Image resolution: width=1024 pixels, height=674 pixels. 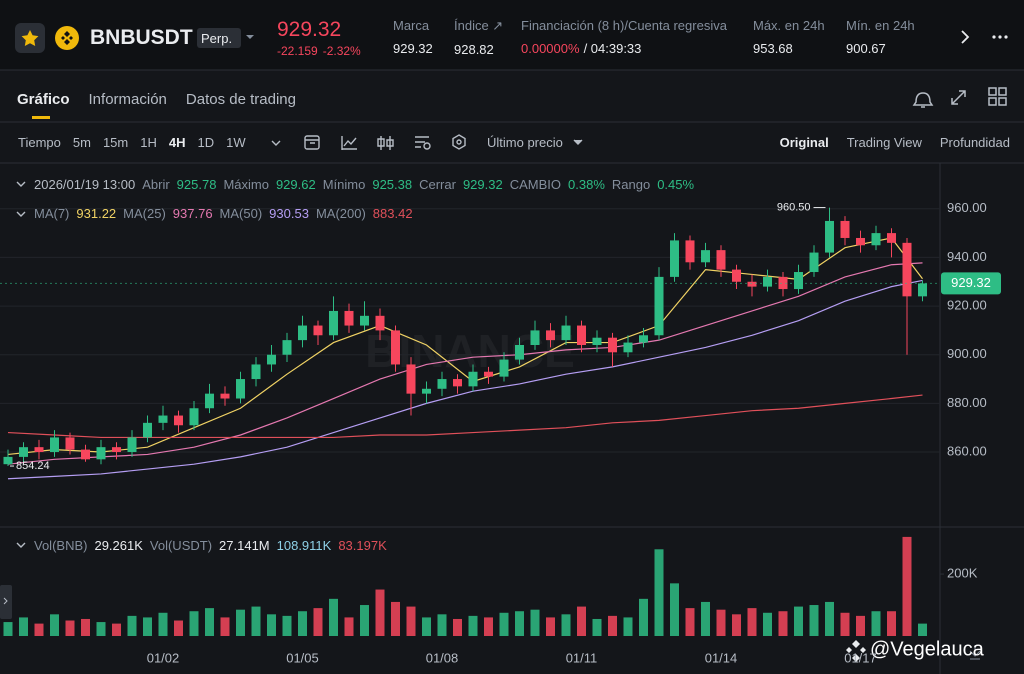 I want to click on stat: Mín. en 24h 900.67, so click(x=880, y=37).